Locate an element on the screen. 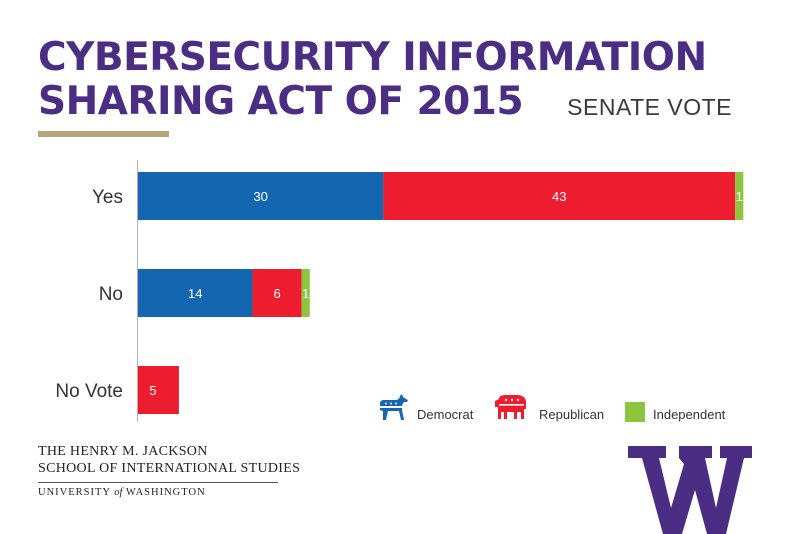 The height and width of the screenshot is (534, 800). uw-w-logo is located at coordinates (690, 490).